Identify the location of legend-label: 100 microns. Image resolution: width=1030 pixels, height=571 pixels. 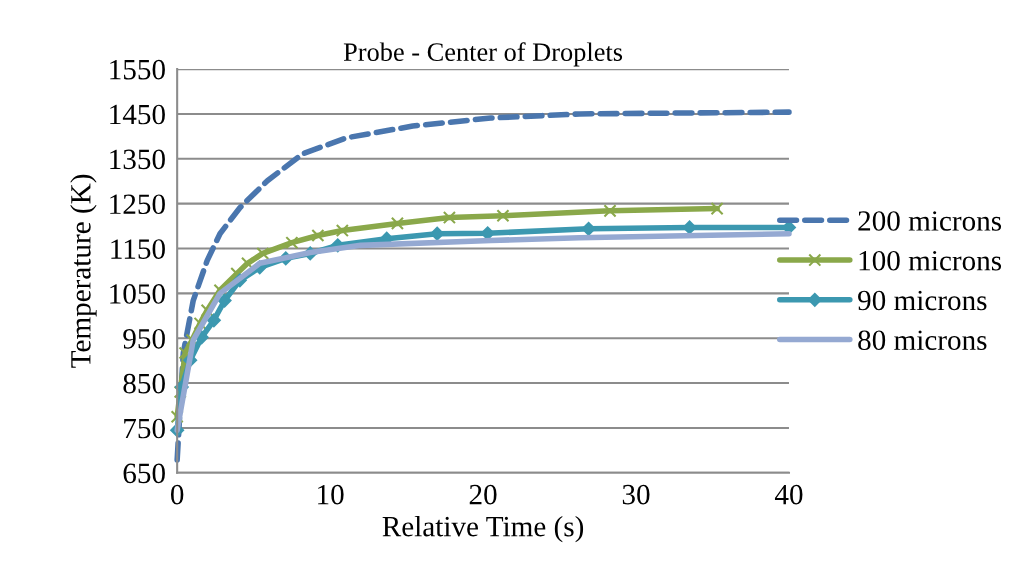
(930, 260).